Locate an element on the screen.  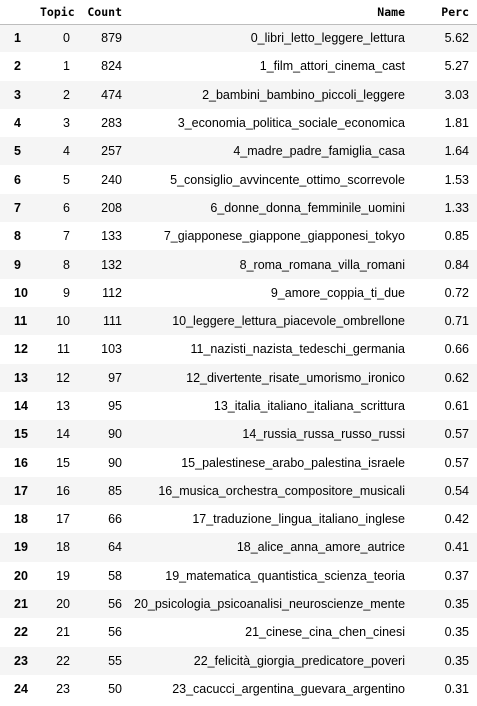
name-cell: 19_matematica_quantistica_scienza_teoria is located at coordinates (285, 575).